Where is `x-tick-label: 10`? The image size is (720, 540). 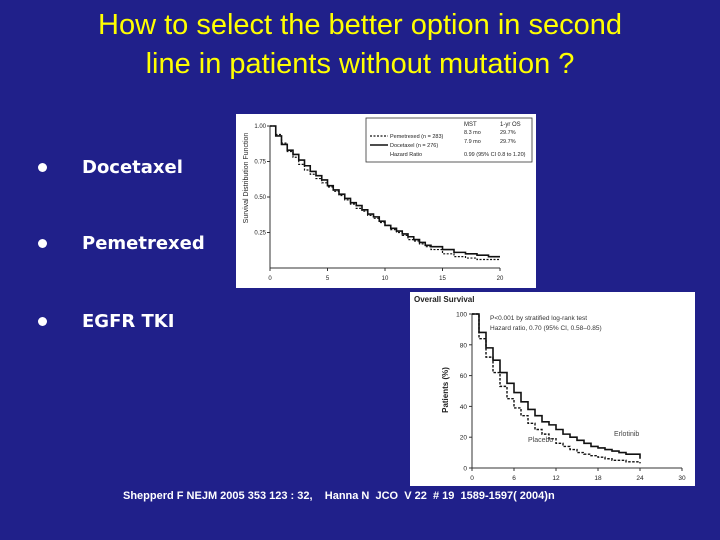
x-tick-label: 10 is located at coordinates (385, 279).